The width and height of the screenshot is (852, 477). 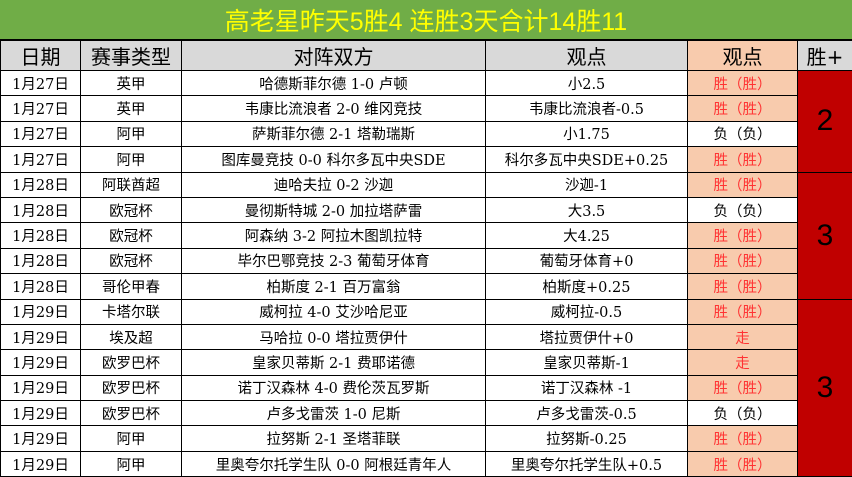 What do you see at coordinates (587, 159) in the screenshot?
I see `pick-cell: 科尔多瓦中央SDE+0.25` at bounding box center [587, 159].